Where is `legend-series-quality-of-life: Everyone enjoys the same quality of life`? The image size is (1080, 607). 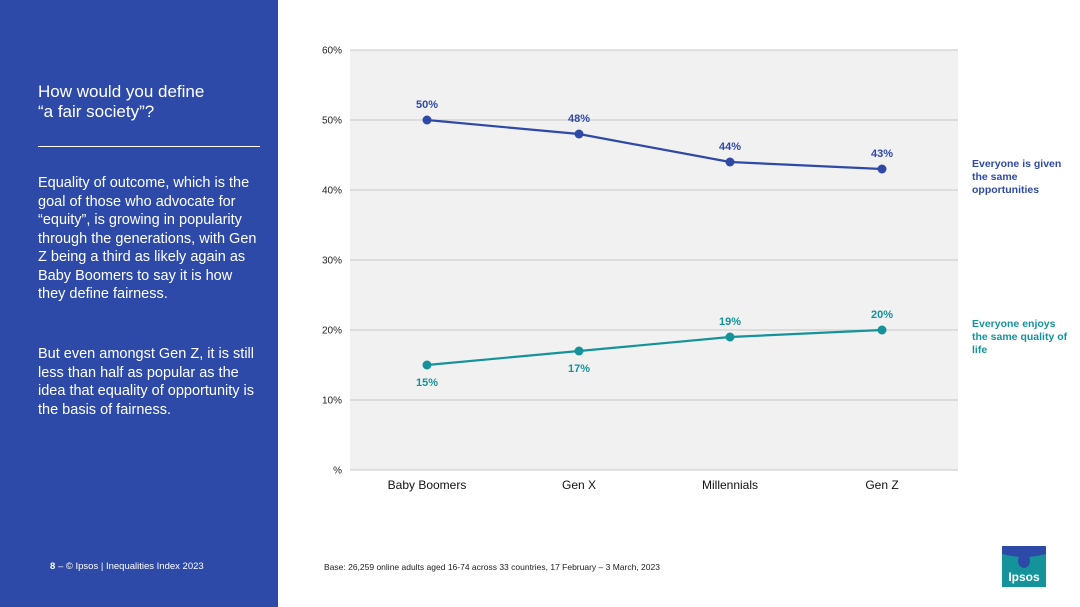
legend-series-quality-of-life: Everyone enjoys the same quality of life is located at coordinates (1020, 337).